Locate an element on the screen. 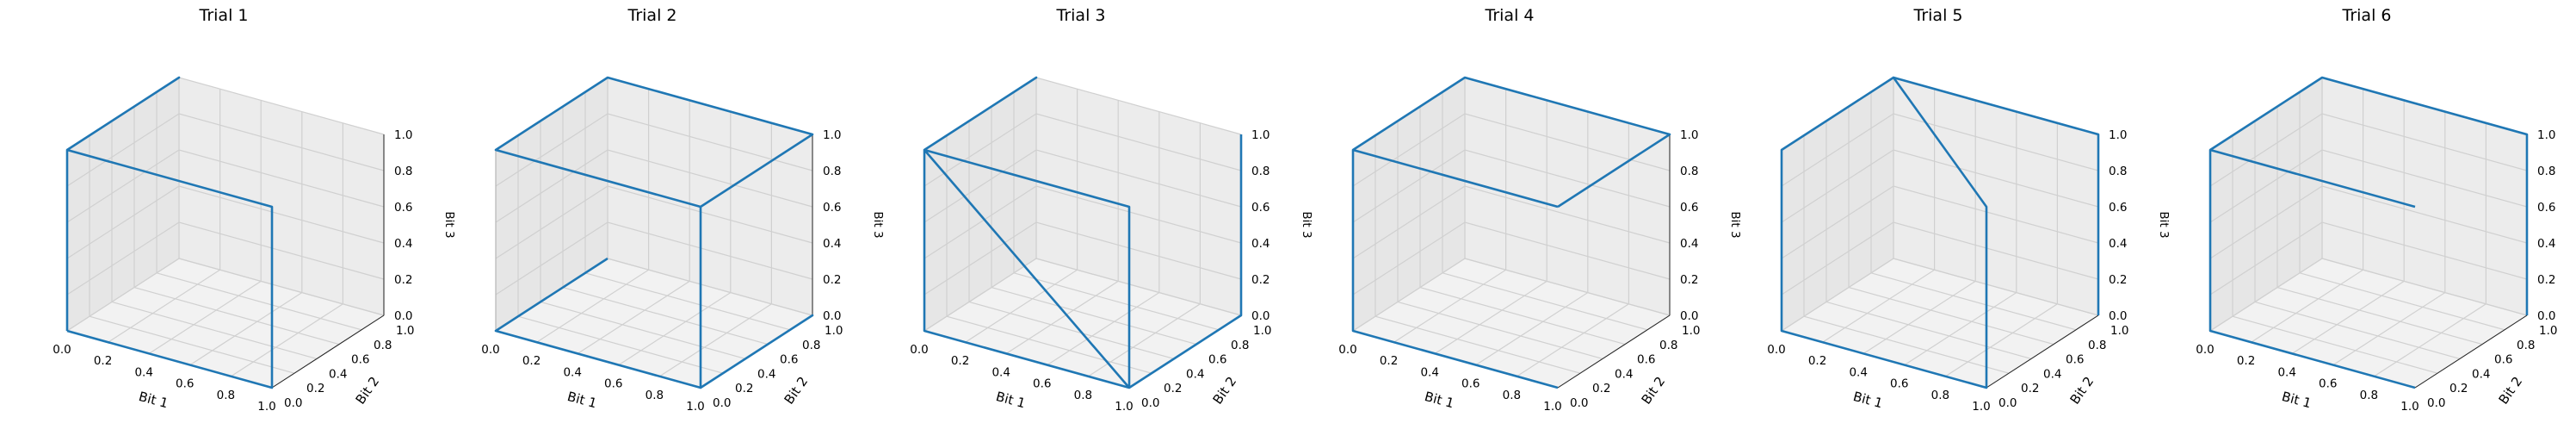 The image size is (2576, 442). subplot-title: Trial 6 is located at coordinates (2367, 16).